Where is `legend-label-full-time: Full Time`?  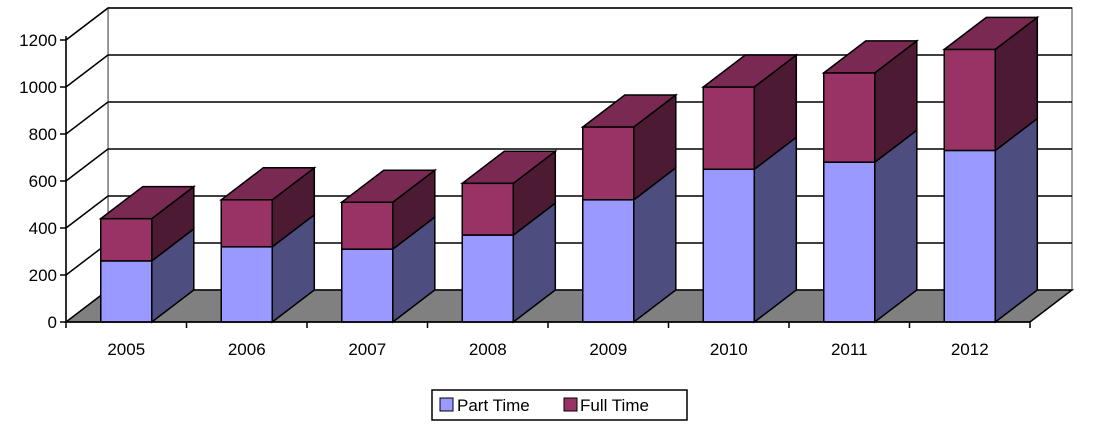
legend-label-full-time: Full Time is located at coordinates (614, 405).